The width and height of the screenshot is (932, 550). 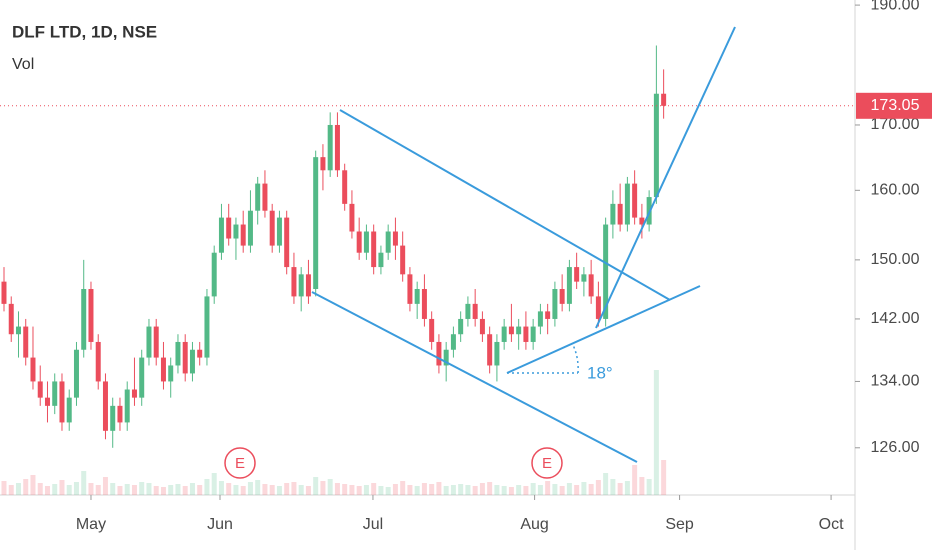 I want to click on y-tick-label: 150.00, so click(x=895, y=259).